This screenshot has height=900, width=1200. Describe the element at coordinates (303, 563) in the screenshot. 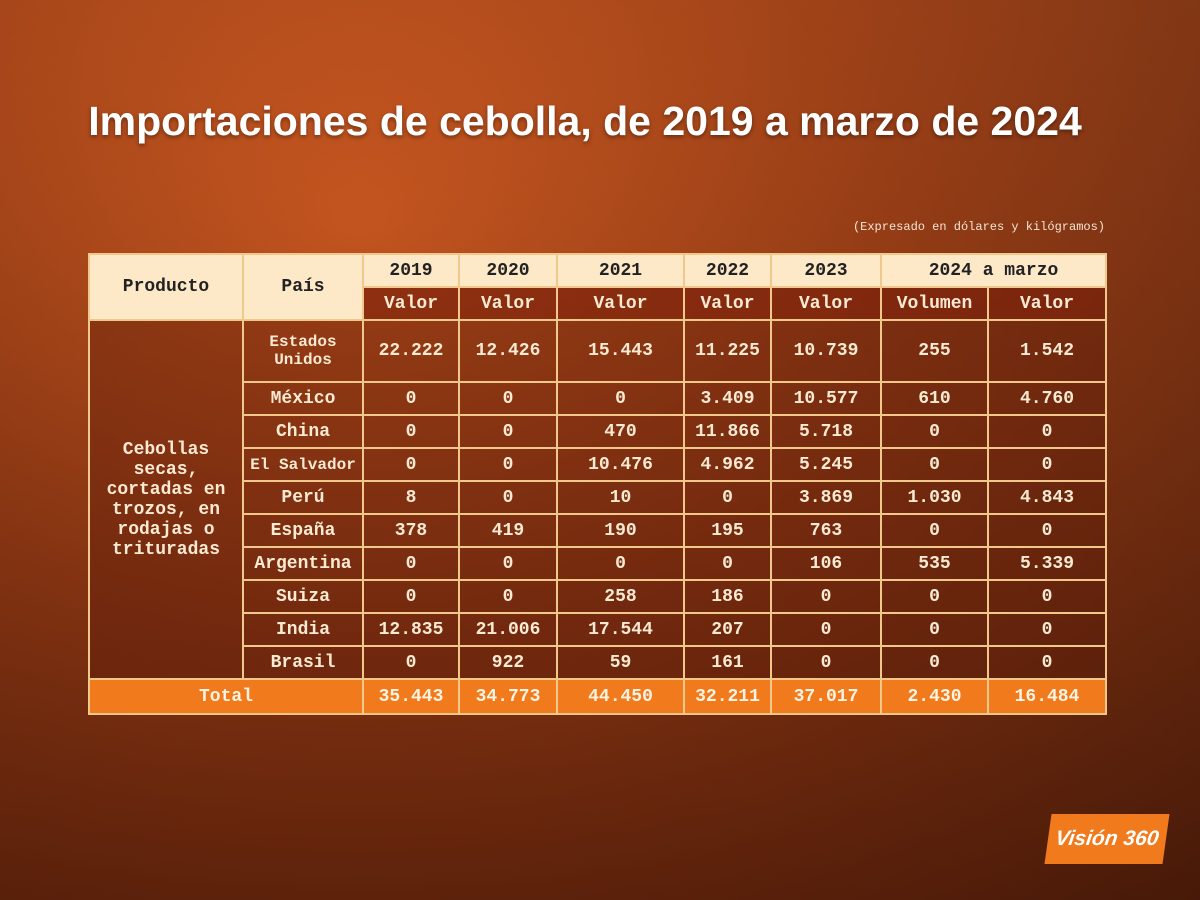

I see `country-cell: Argentina` at that location.